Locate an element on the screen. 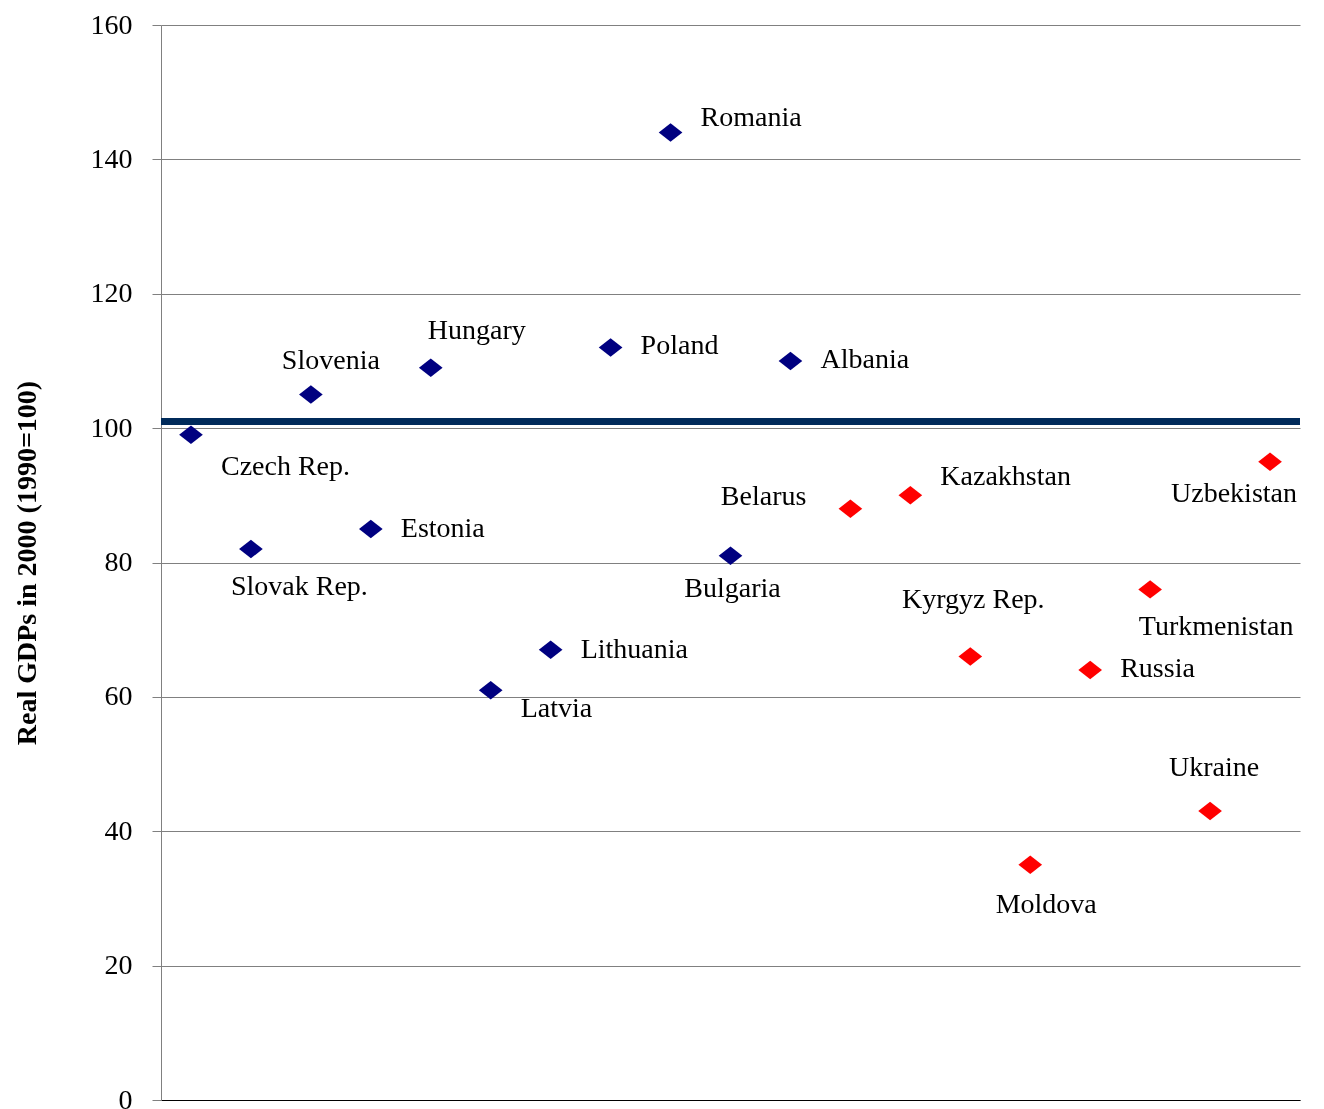 The width and height of the screenshot is (1324, 1109). data-label: Moldova is located at coordinates (1046, 903).